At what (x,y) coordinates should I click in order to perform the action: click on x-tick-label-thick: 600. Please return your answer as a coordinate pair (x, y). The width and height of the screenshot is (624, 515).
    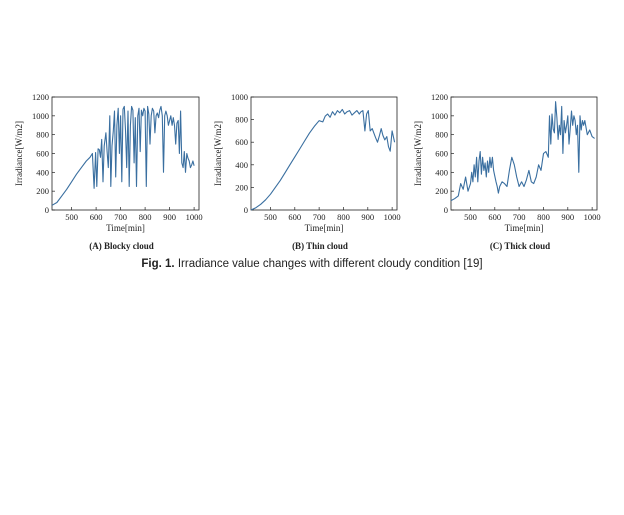
    Looking at the image, I should click on (494, 217).